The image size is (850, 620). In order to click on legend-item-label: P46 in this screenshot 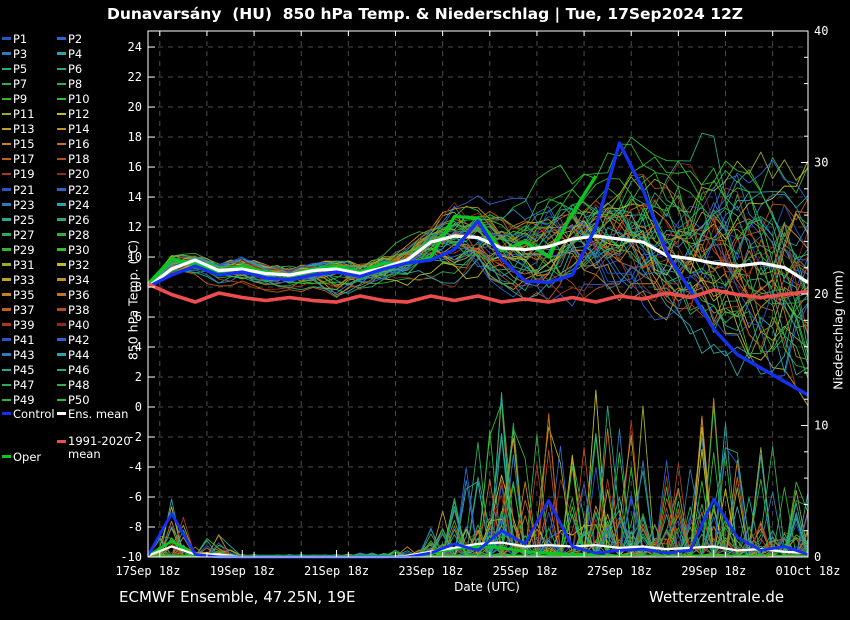, I will do `click(79, 370)`.